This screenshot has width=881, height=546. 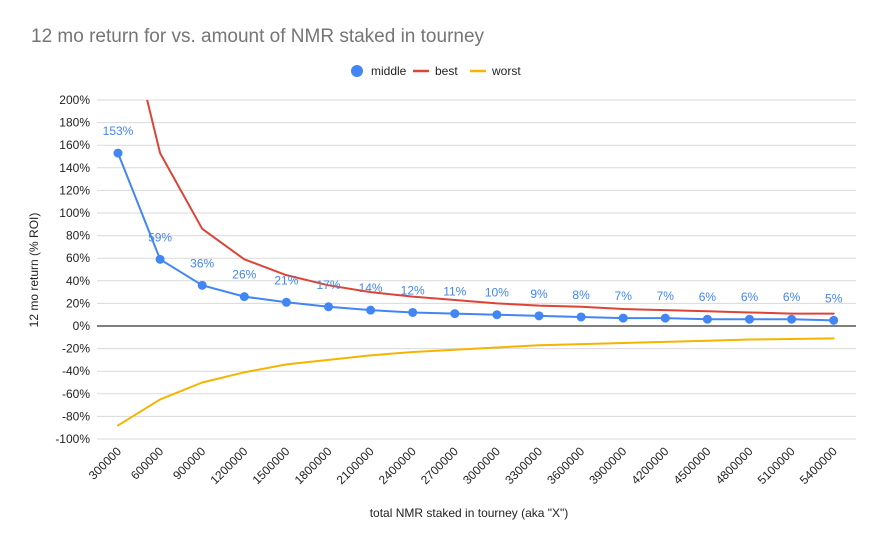 I want to click on data-label: 21%, so click(x=286, y=280).